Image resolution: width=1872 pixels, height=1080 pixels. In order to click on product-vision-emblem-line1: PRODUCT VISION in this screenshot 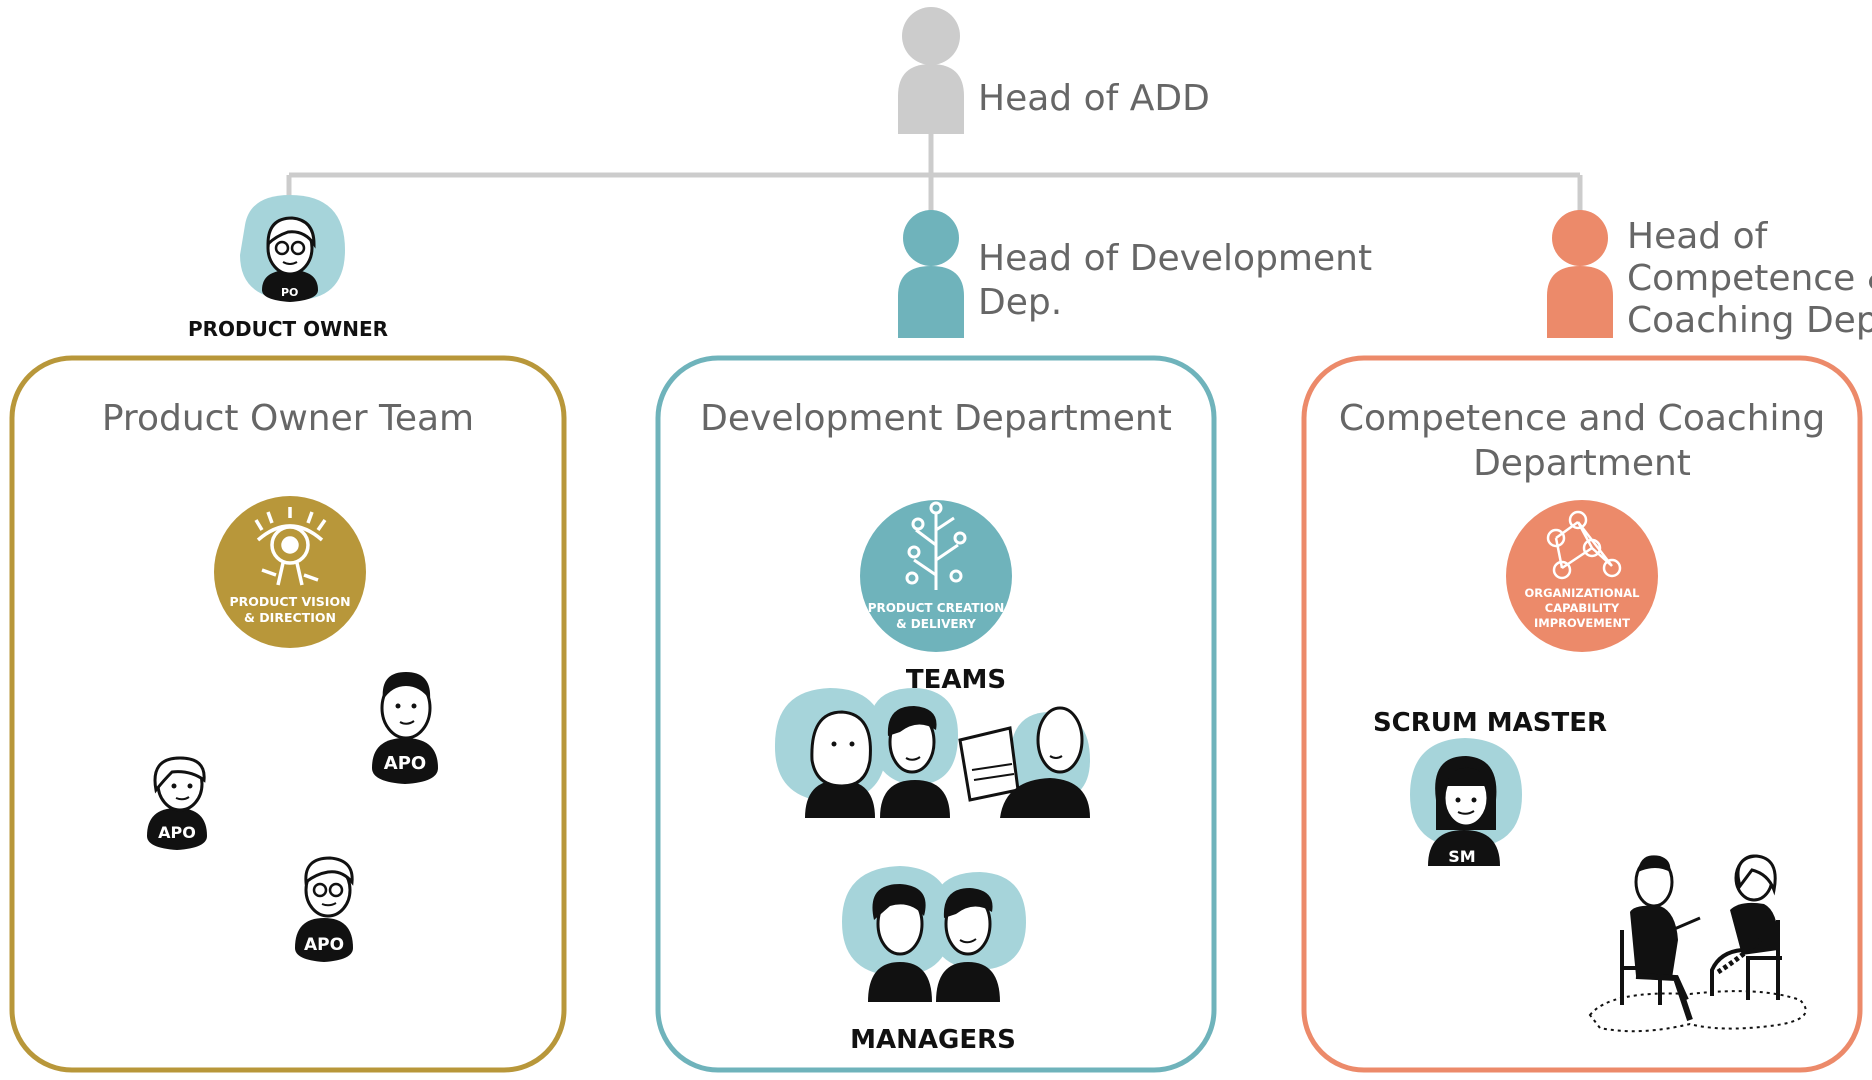, I will do `click(289, 601)`.